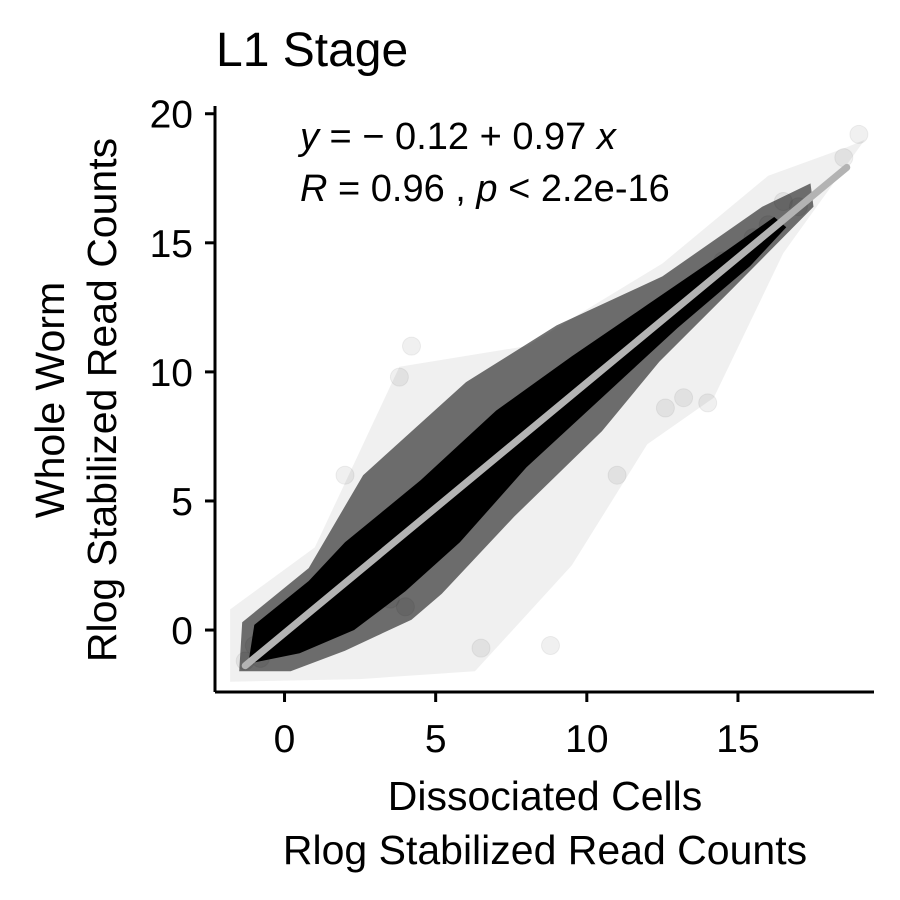  Describe the element at coordinates (171, 115) in the screenshot. I see `y-tick-label: 20` at that location.